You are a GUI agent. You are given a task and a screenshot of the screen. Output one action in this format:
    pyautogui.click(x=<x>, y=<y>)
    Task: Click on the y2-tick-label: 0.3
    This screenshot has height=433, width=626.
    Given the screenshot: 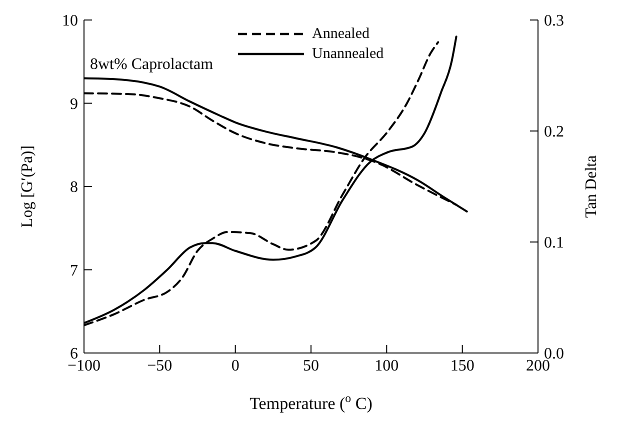 What is the action you would take?
    pyautogui.click(x=554, y=21)
    